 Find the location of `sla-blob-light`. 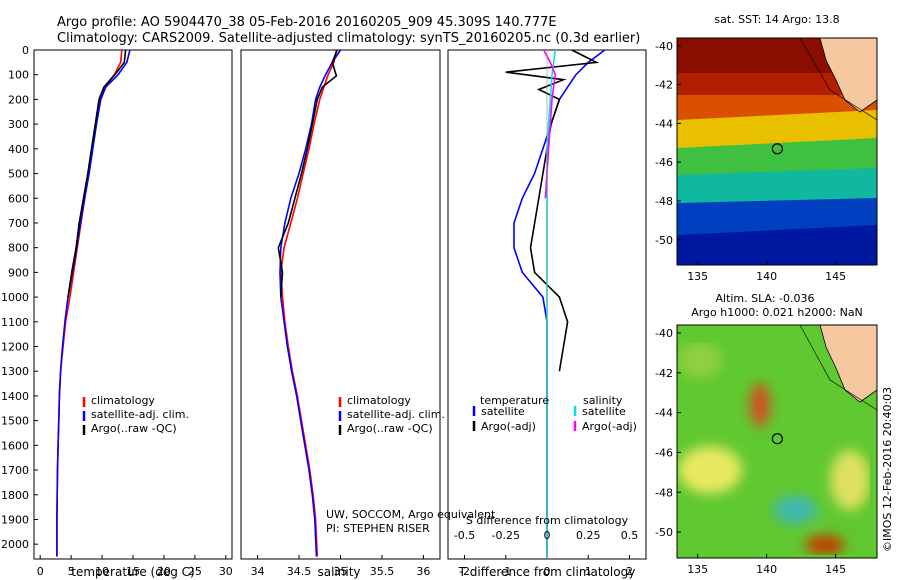

sla-blob-light is located at coordinates (700, 360).